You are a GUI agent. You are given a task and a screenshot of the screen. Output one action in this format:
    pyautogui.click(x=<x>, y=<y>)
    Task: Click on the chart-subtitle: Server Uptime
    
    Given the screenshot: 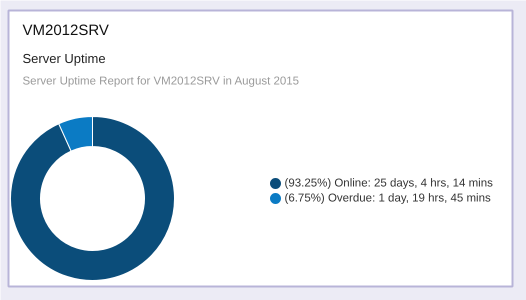 What is the action you would take?
    pyautogui.click(x=64, y=58)
    